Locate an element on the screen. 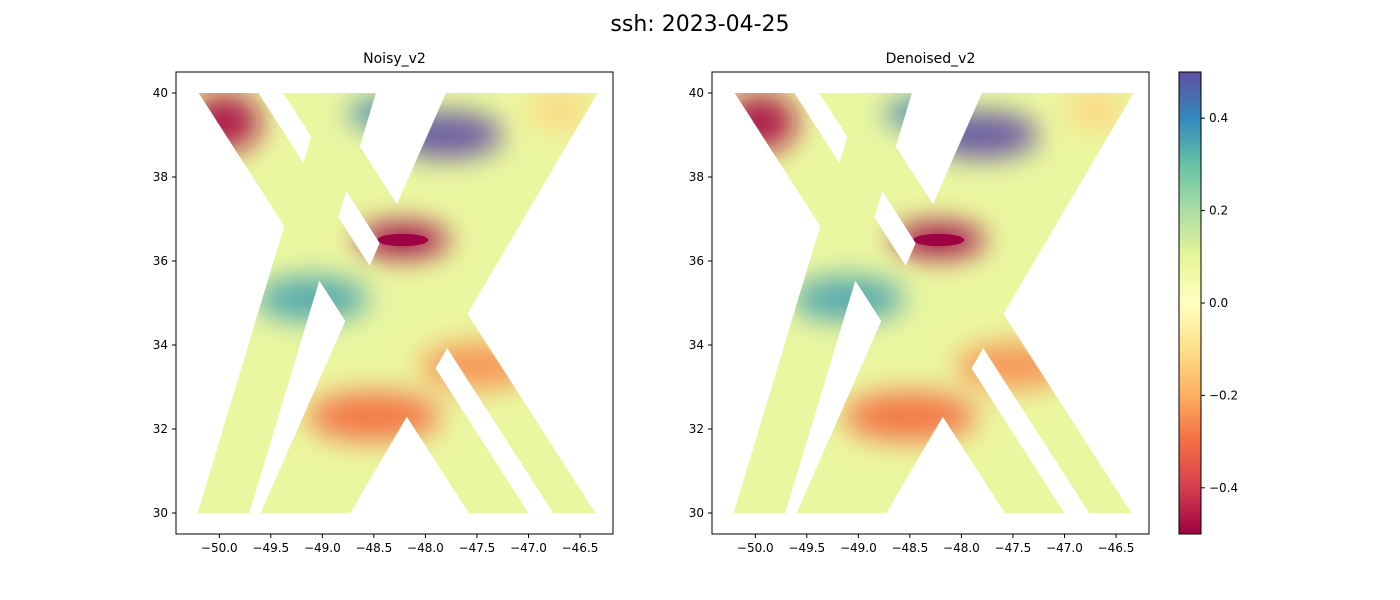  colorbar-tick-label: 0.2 is located at coordinates (1218, 211).